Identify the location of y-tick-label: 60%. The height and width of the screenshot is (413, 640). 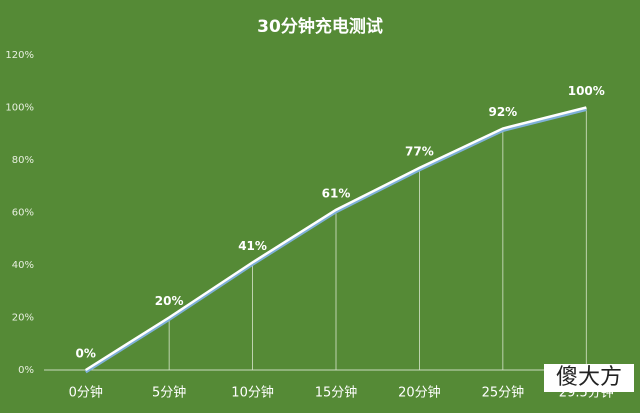
(23, 213).